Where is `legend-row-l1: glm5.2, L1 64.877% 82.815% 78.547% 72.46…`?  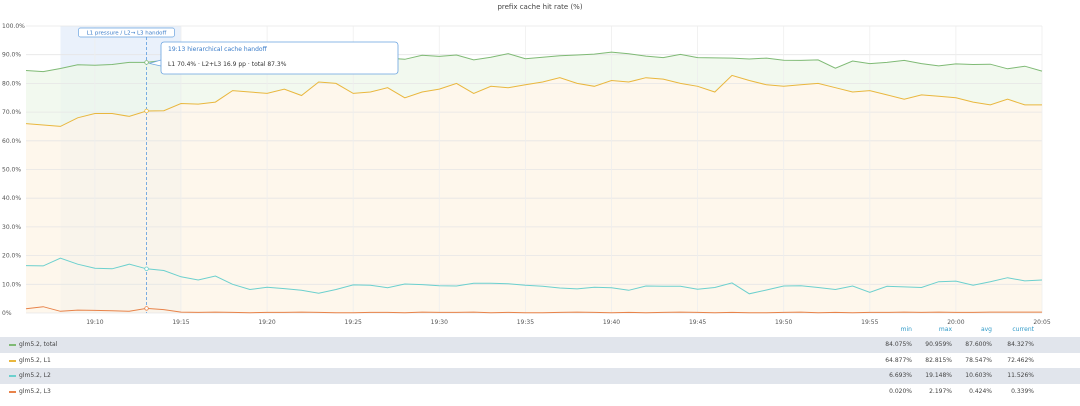
legend-row-l1: glm5.2, L1 64.877% 82.815% 78.547% 72.46… is located at coordinates (540, 361).